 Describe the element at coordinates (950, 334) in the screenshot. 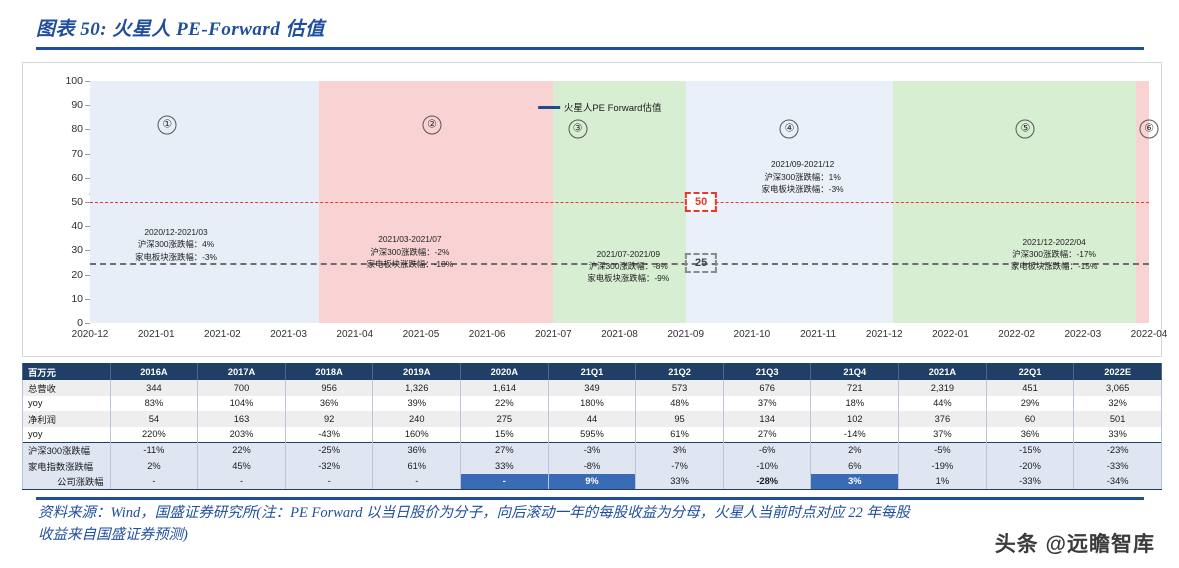

I see `x-axis-tick-label: 2022-01` at that location.